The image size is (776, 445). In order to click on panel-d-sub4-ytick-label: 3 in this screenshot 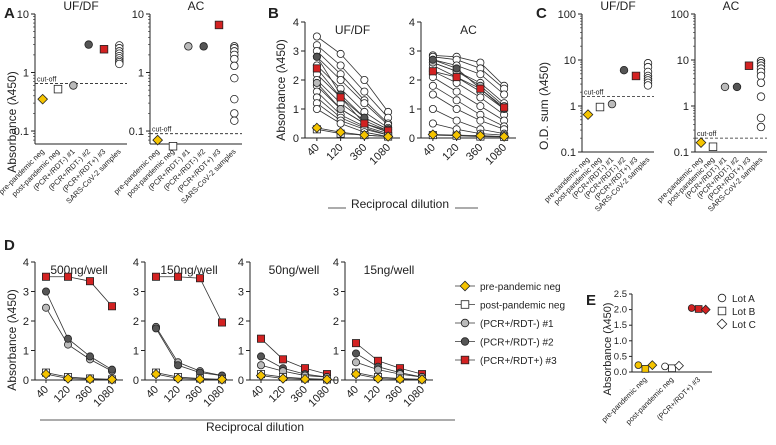, I will do `click(336, 293)`.